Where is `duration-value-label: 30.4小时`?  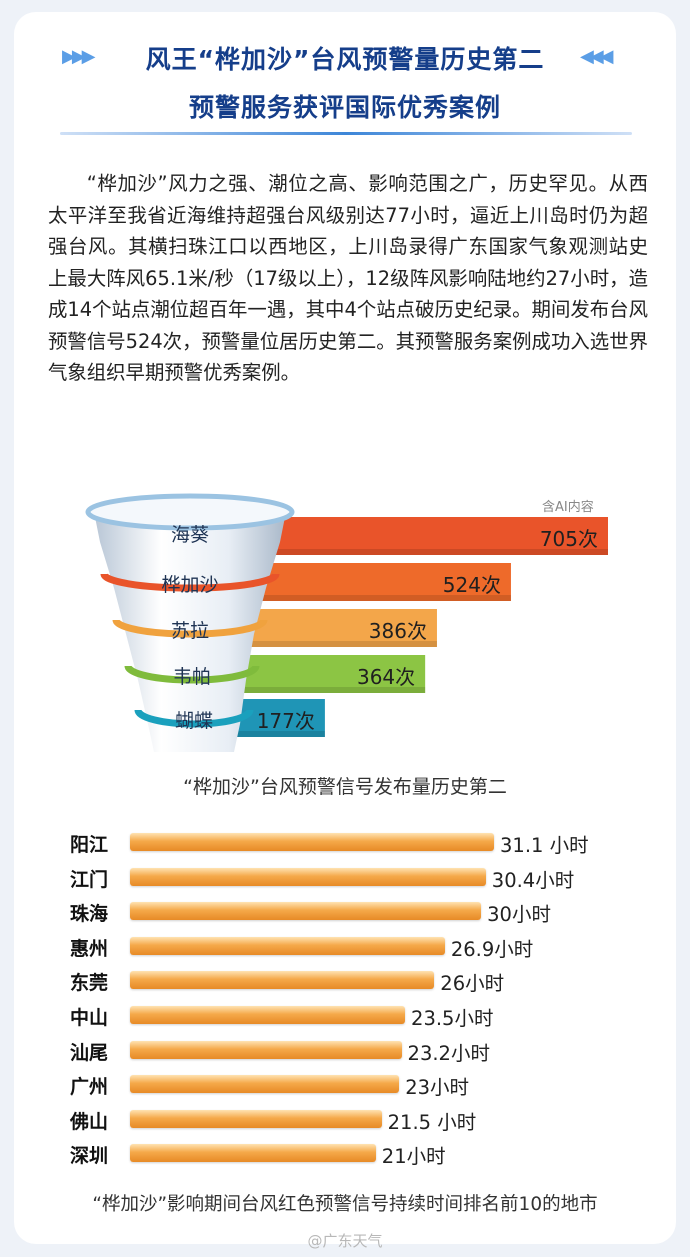 duration-value-label: 30.4小时 is located at coordinates (533, 880).